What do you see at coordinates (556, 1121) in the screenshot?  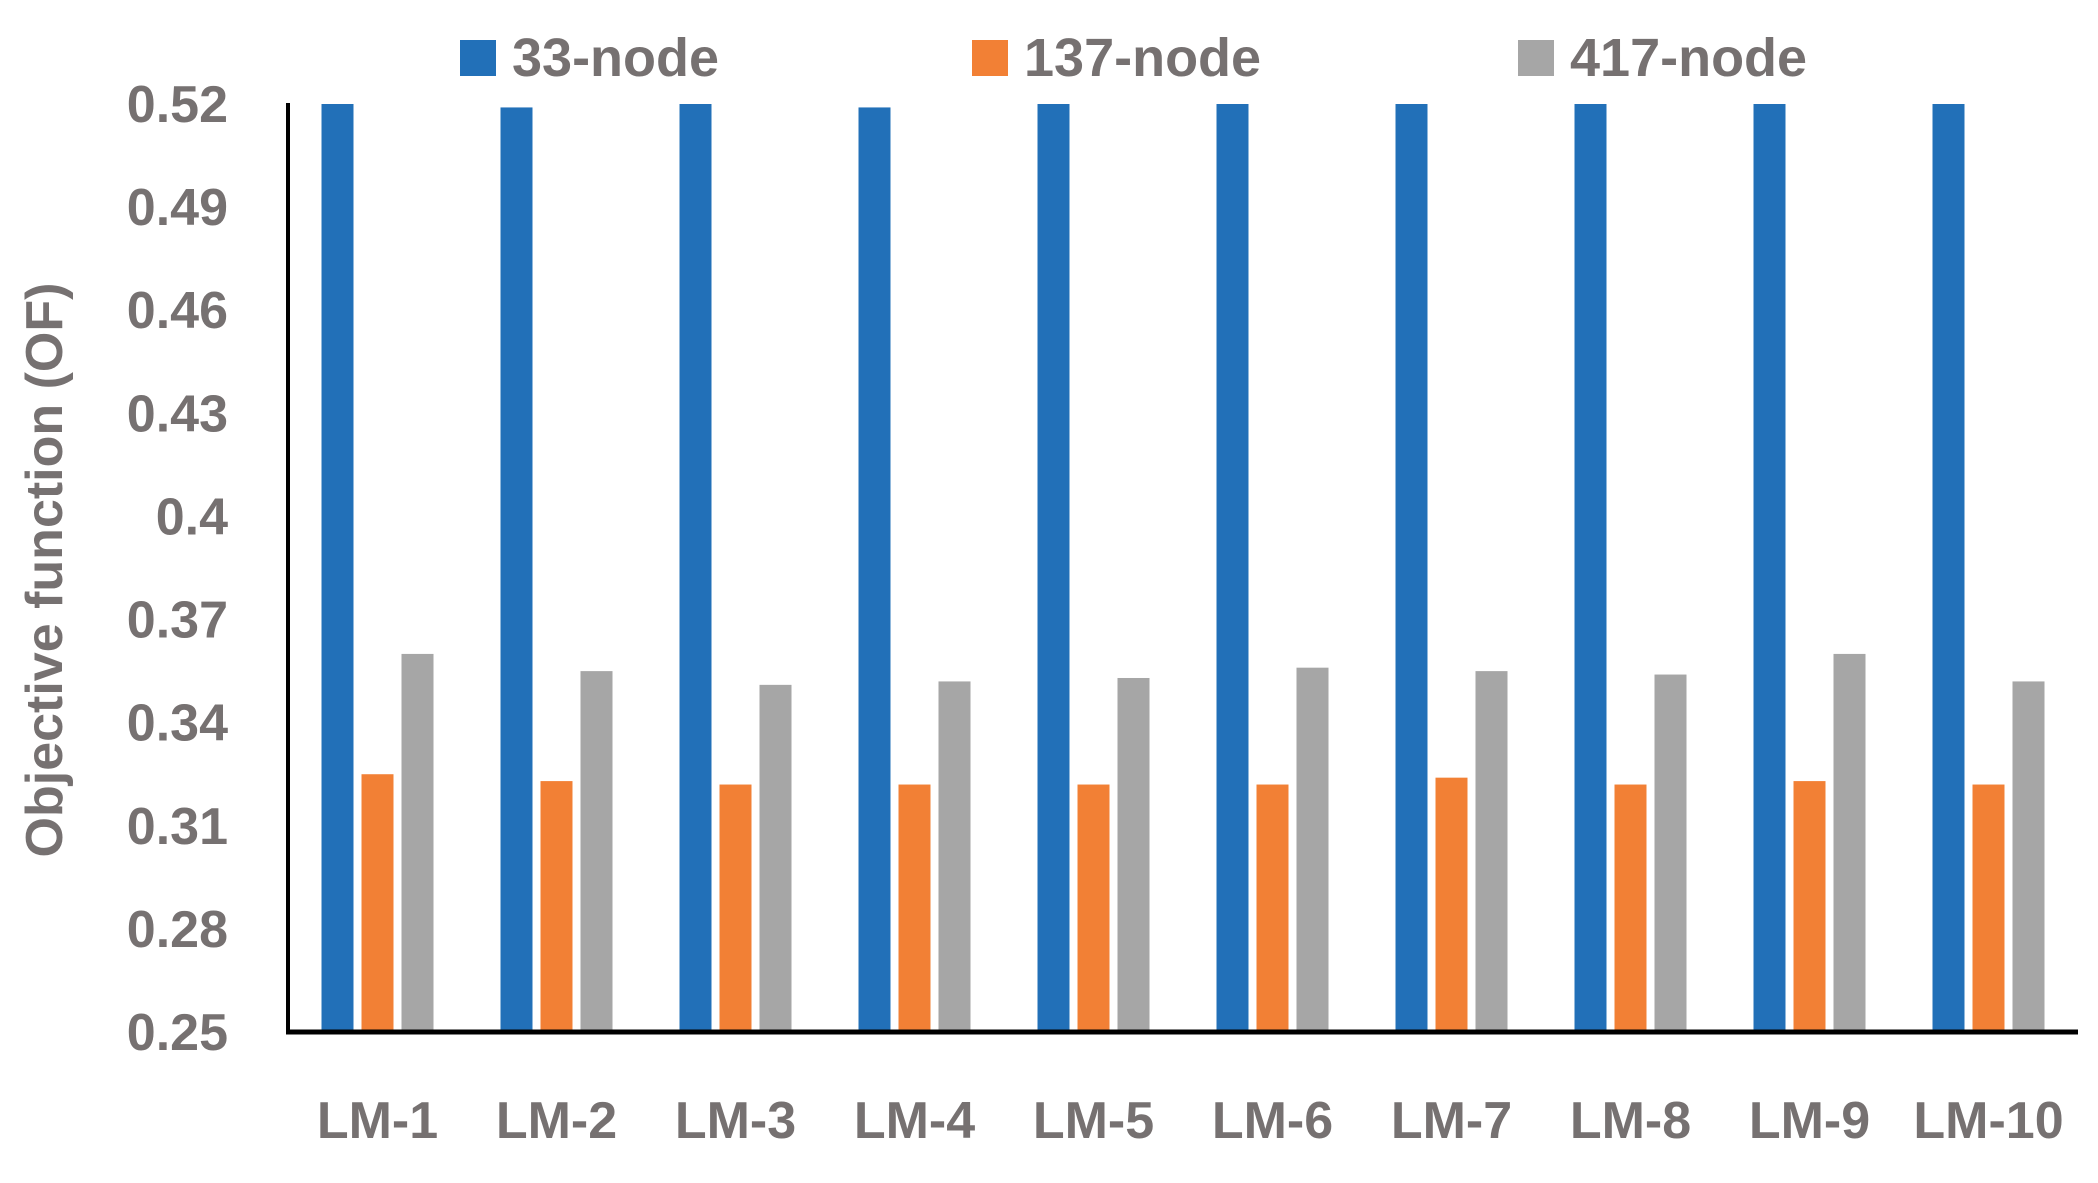 I see `x-category-label: LM-2` at bounding box center [556, 1121].